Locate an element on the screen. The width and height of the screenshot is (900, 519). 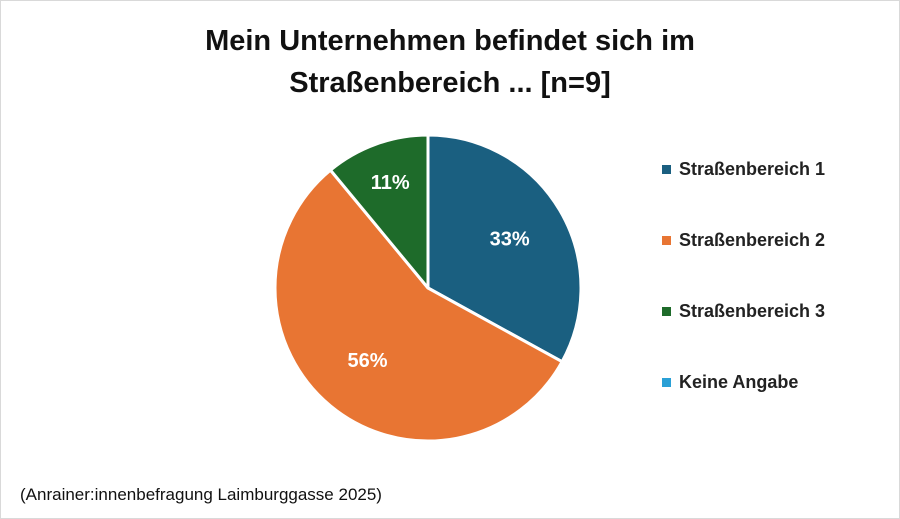
data-label-1: 33% is located at coordinates (510, 240).